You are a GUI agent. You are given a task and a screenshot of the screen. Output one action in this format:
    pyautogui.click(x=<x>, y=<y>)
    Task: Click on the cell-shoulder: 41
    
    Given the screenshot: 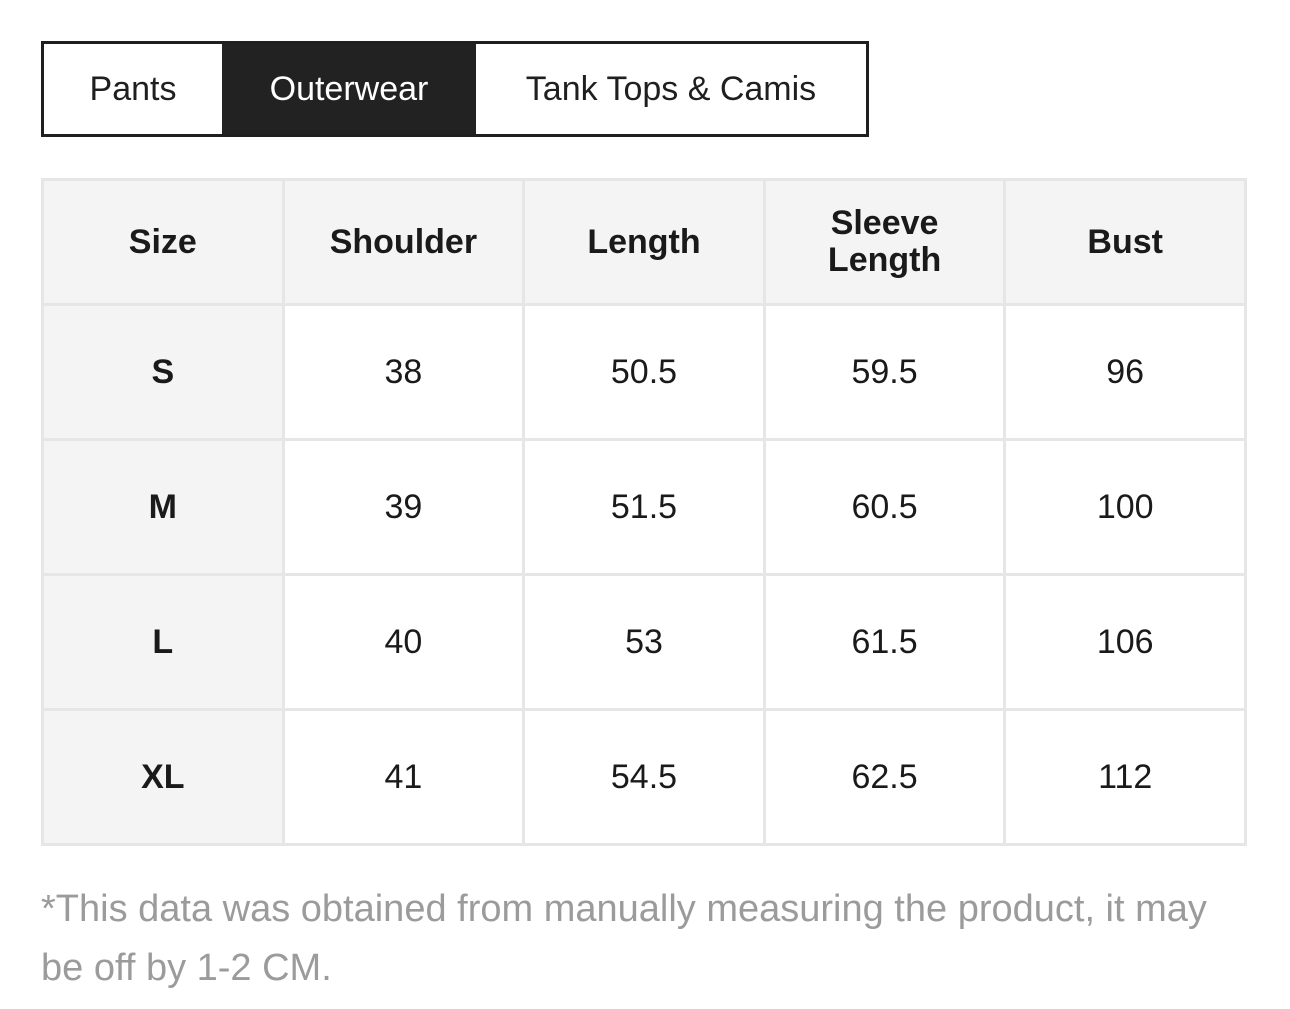 What is the action you would take?
    pyautogui.click(x=403, y=777)
    